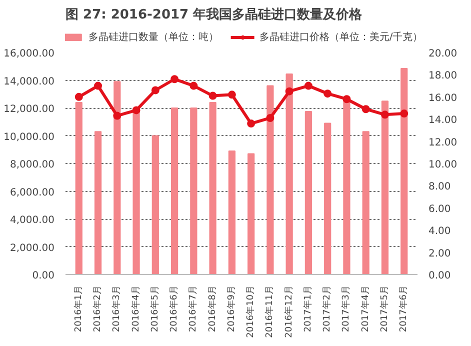  What do you see at coordinates (193, 308) in the screenshot?
I see `x-tick-label: 2016年7月` at bounding box center [193, 308].